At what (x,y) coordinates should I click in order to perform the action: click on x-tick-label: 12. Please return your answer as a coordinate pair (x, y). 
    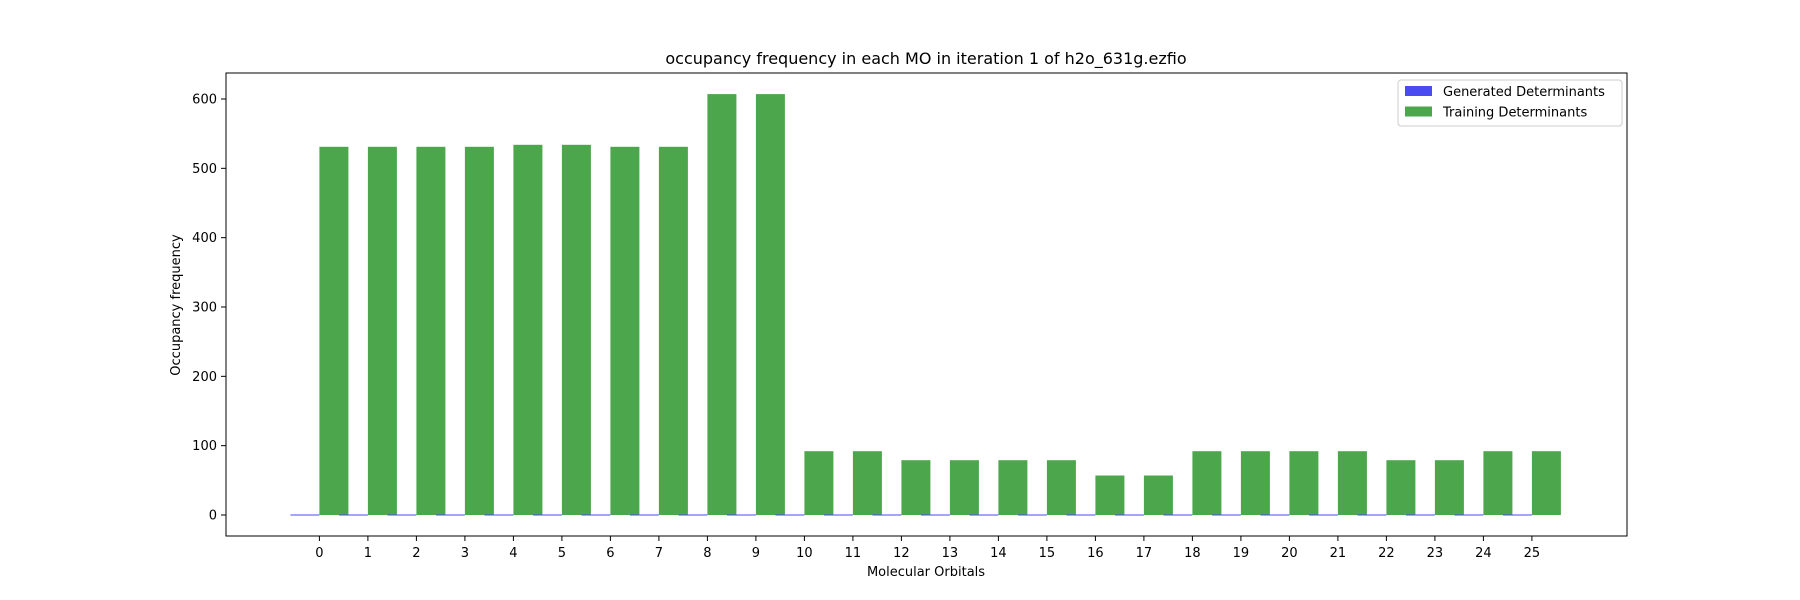
    Looking at the image, I should click on (901, 553).